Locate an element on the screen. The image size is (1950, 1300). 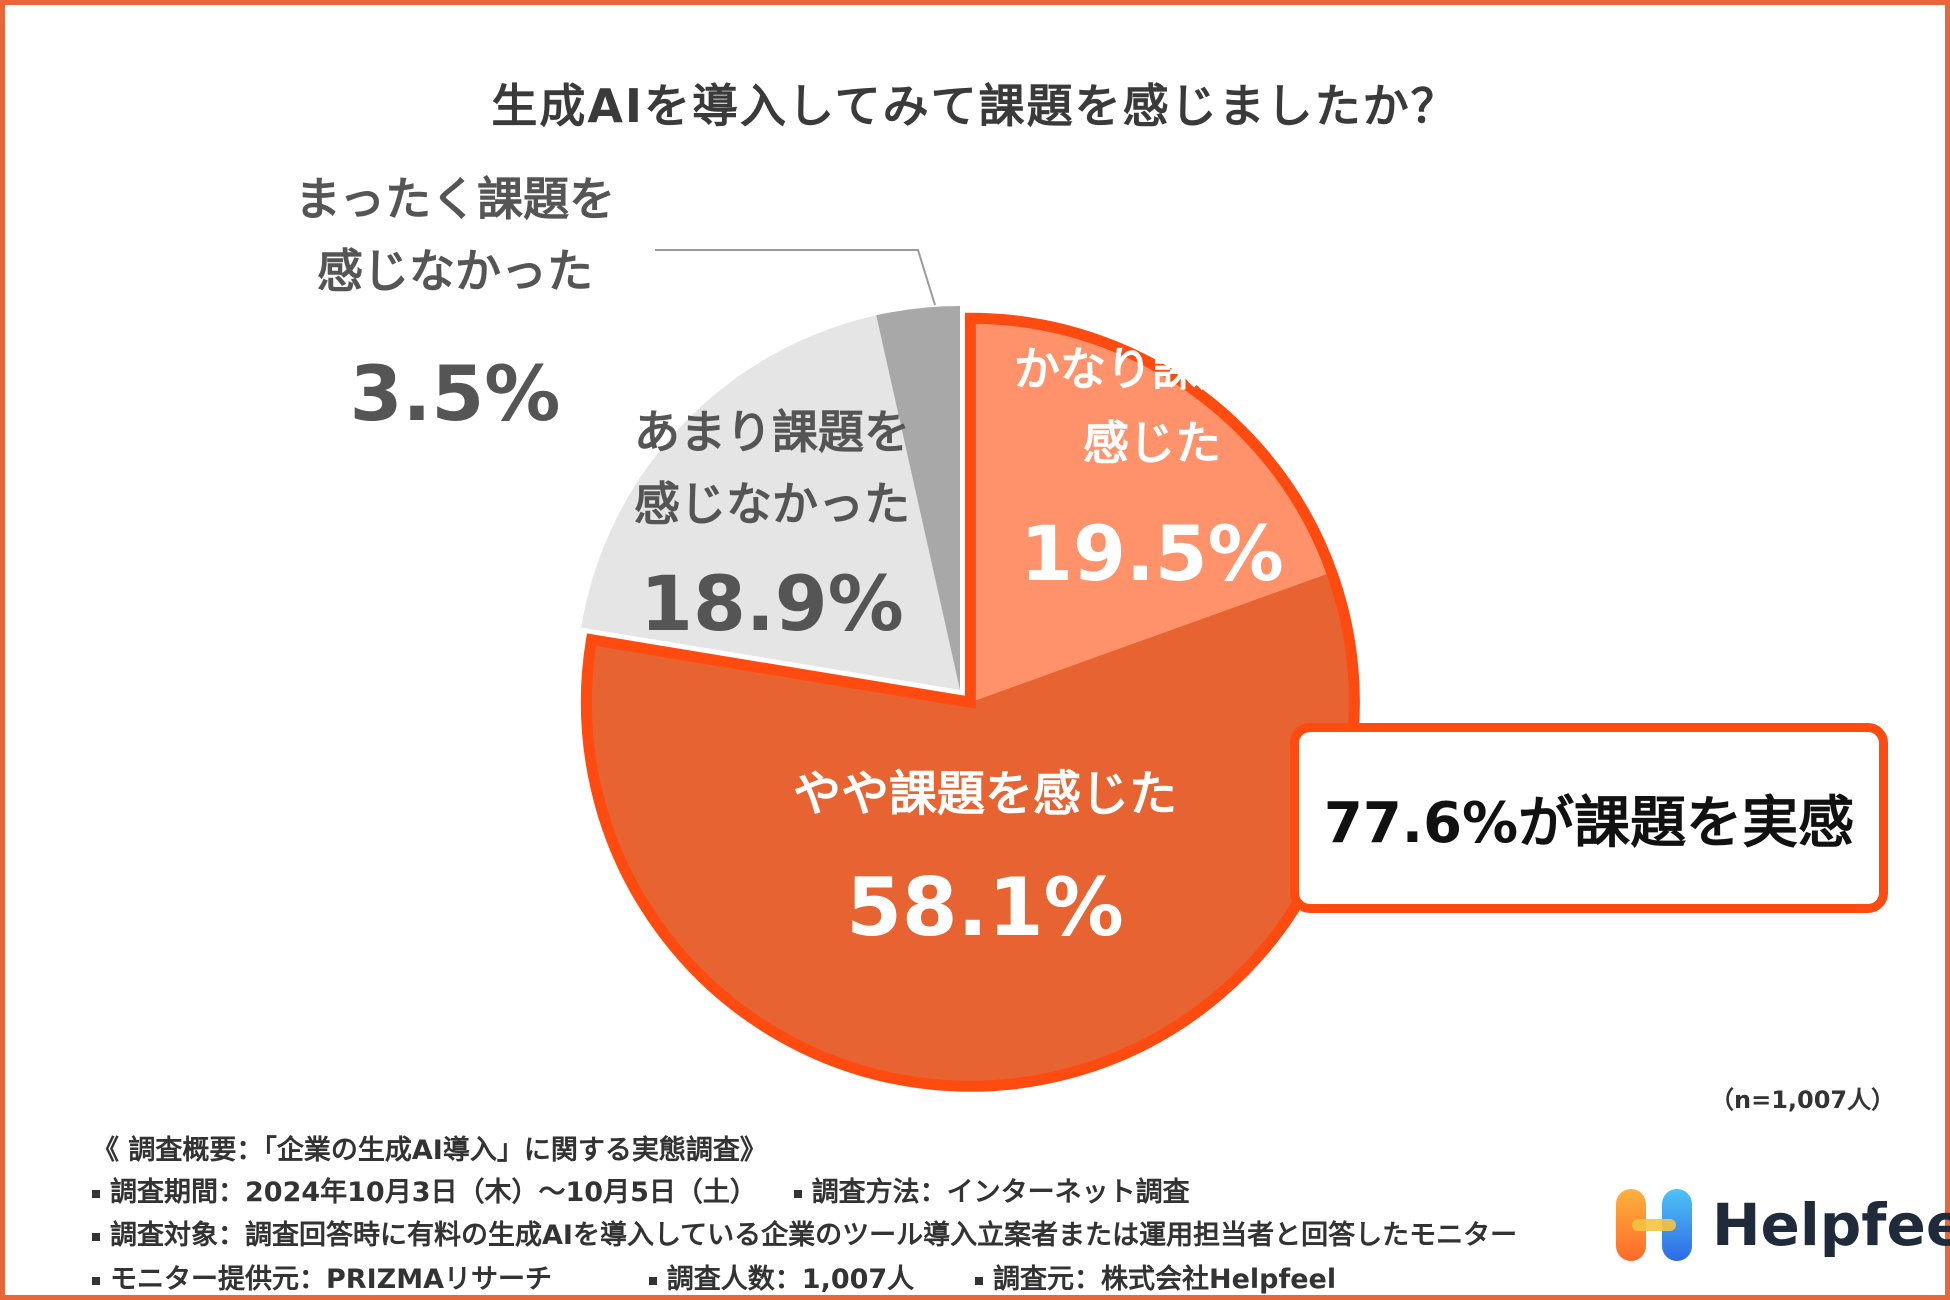
leader-line is located at coordinates (795, 277).